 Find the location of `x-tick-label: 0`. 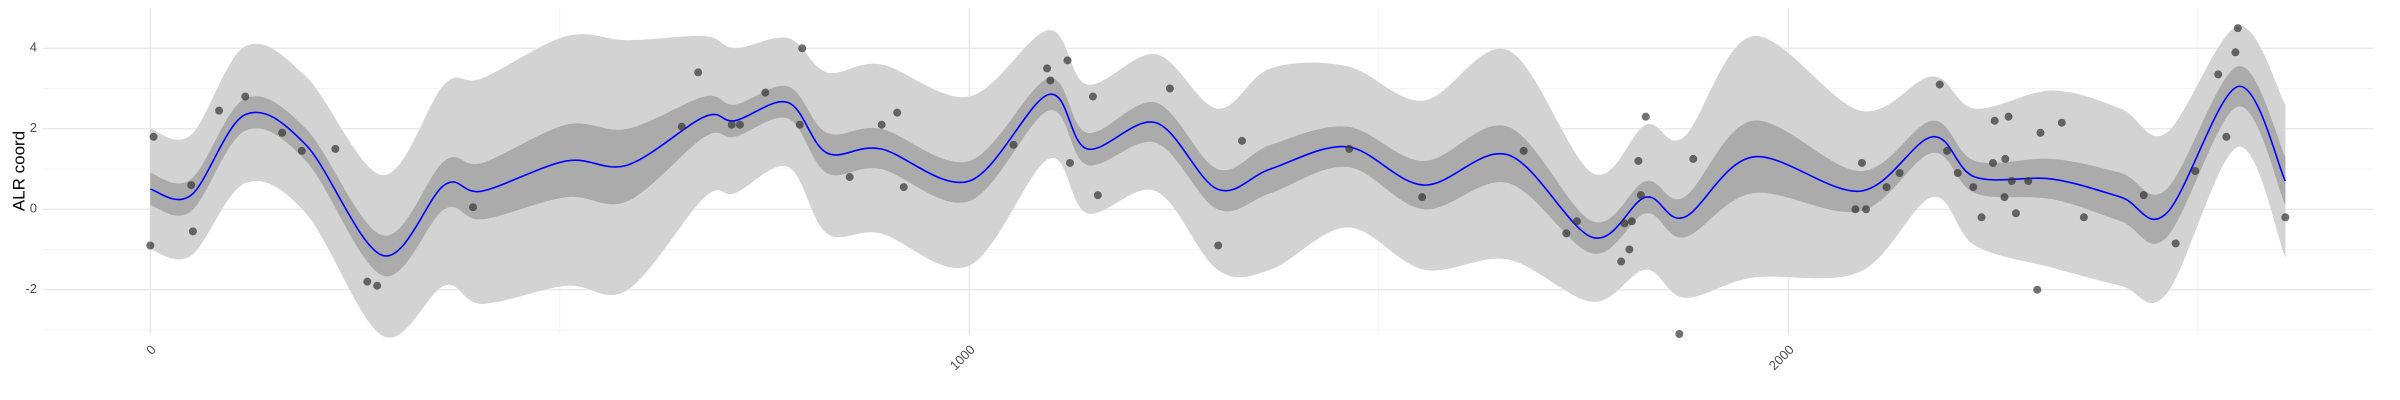

x-tick-label: 0 is located at coordinates (151, 350).